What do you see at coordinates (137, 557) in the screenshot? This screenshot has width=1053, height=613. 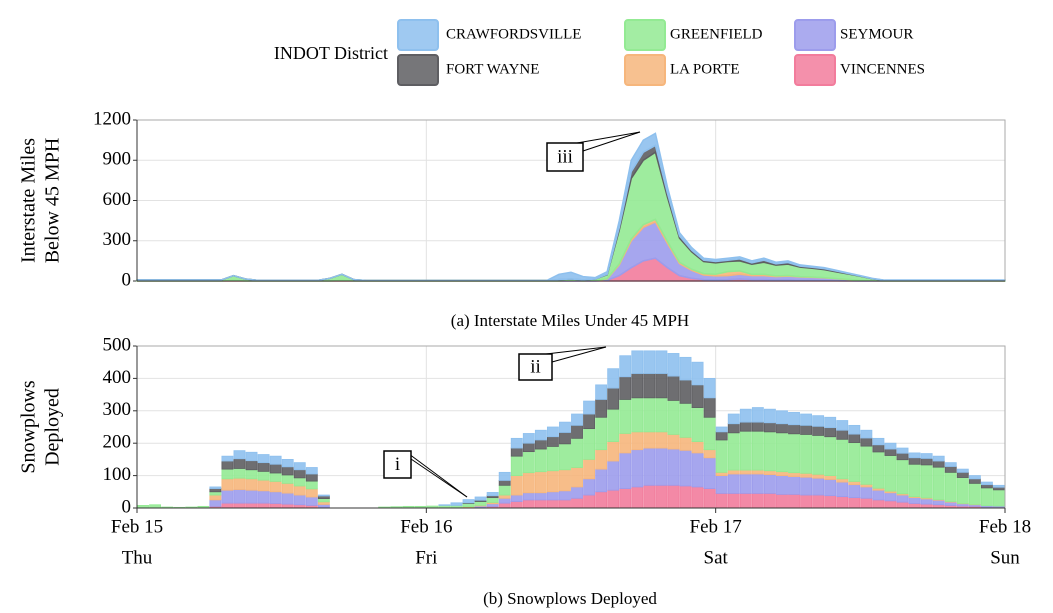 I see `x-tick-sublabel: Thu` at bounding box center [137, 557].